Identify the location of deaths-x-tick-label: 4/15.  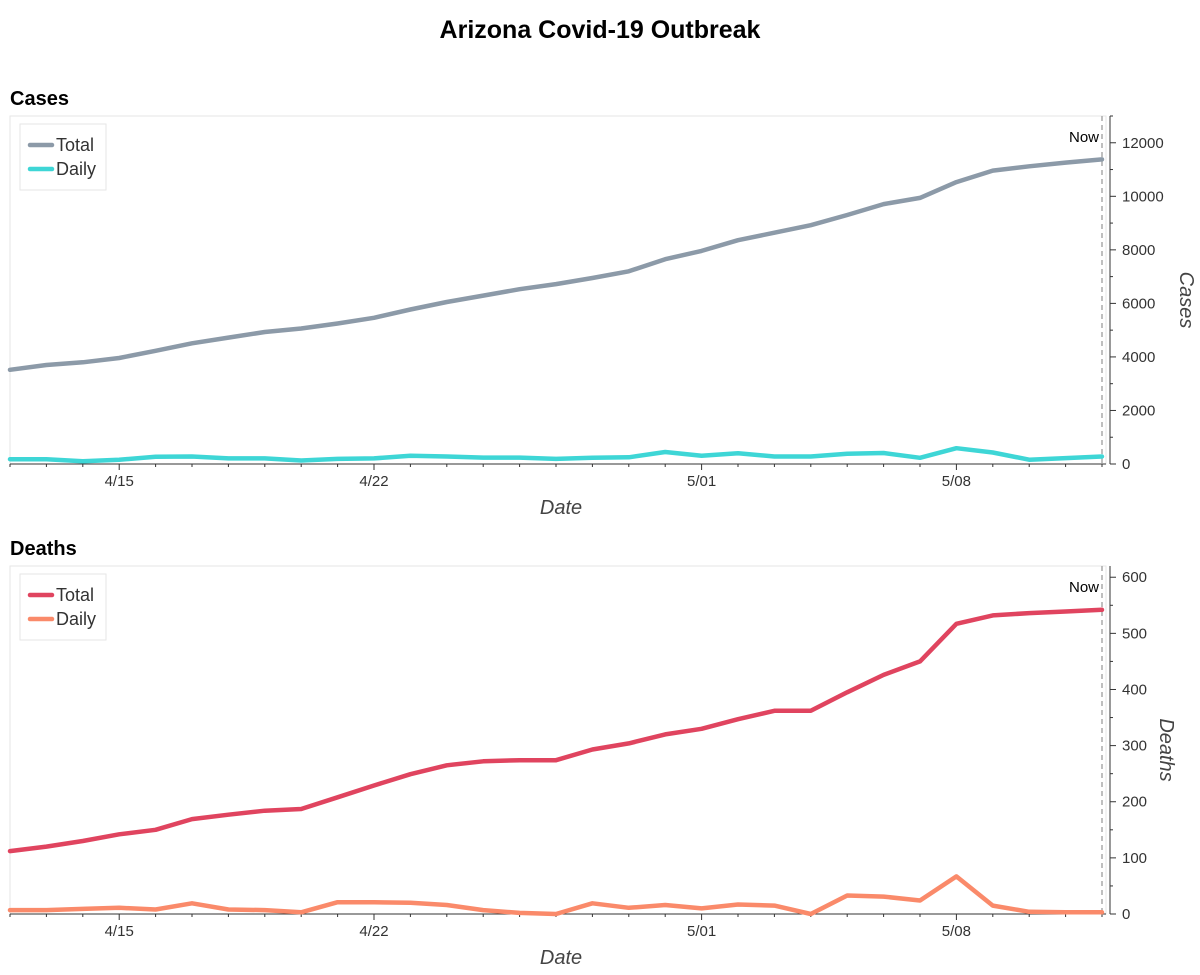
(119, 931).